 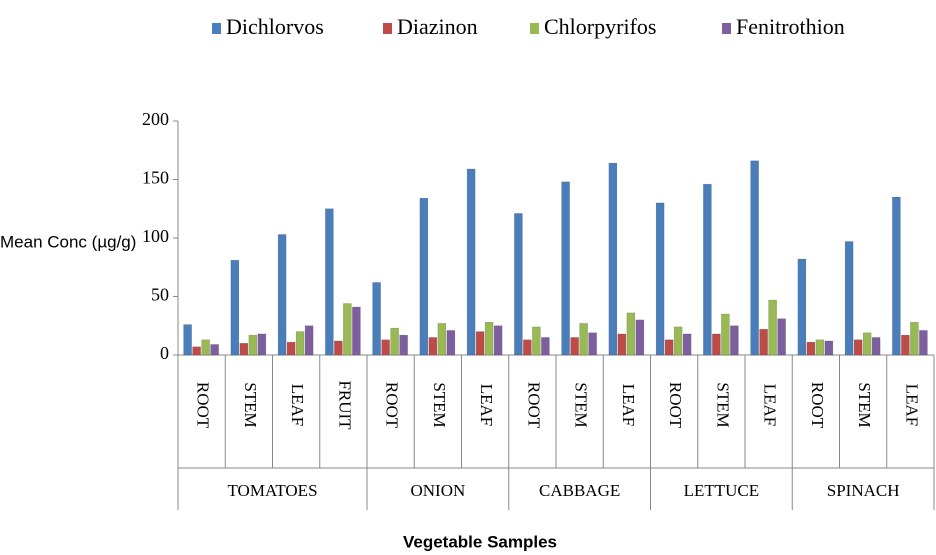 What do you see at coordinates (437, 26) in the screenshot?
I see `legend-label: Diazinon` at bounding box center [437, 26].